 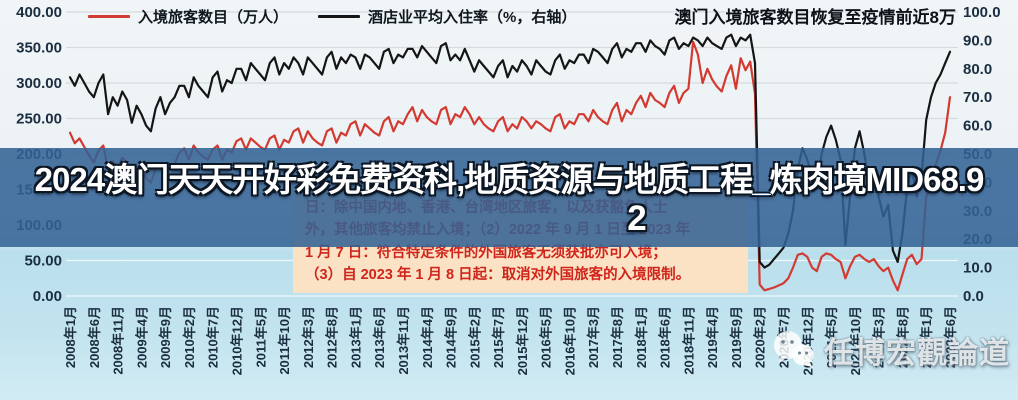 What do you see at coordinates (950, 337) in the screenshot?
I see `svg-text: 2023年6月` at bounding box center [950, 337].